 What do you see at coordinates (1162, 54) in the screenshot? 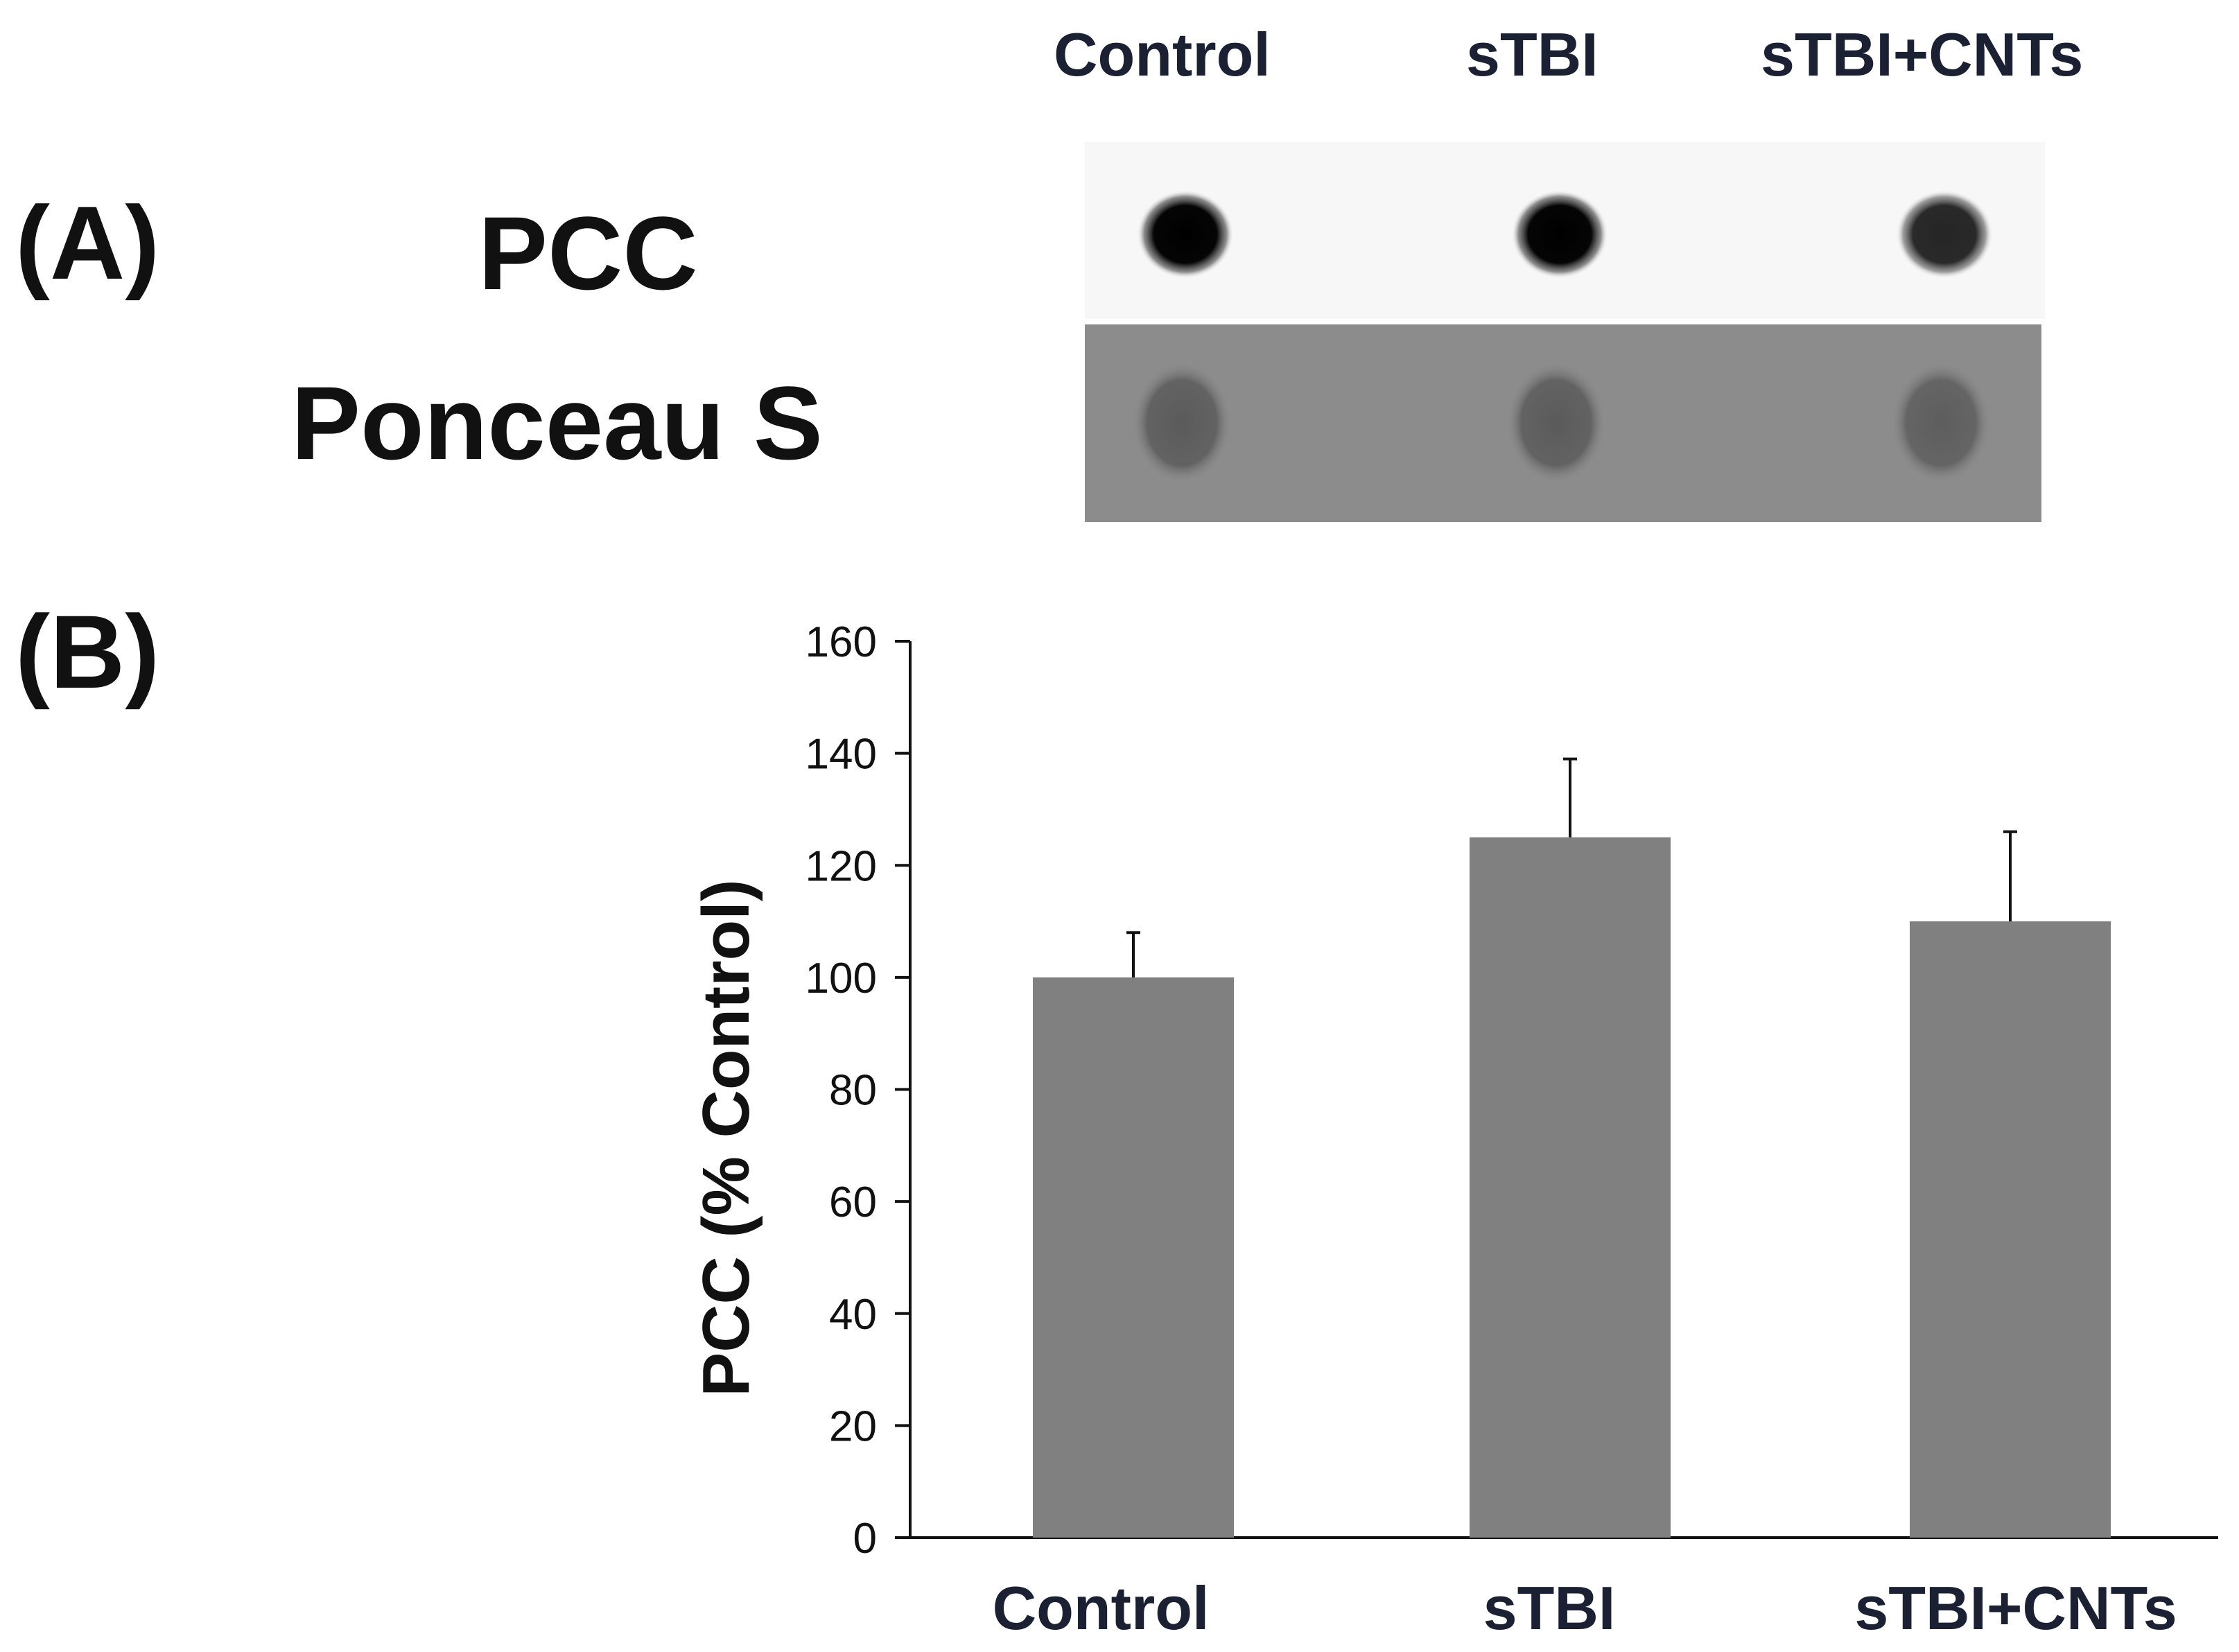
I see `lane-label-control: Control` at bounding box center [1162, 54].